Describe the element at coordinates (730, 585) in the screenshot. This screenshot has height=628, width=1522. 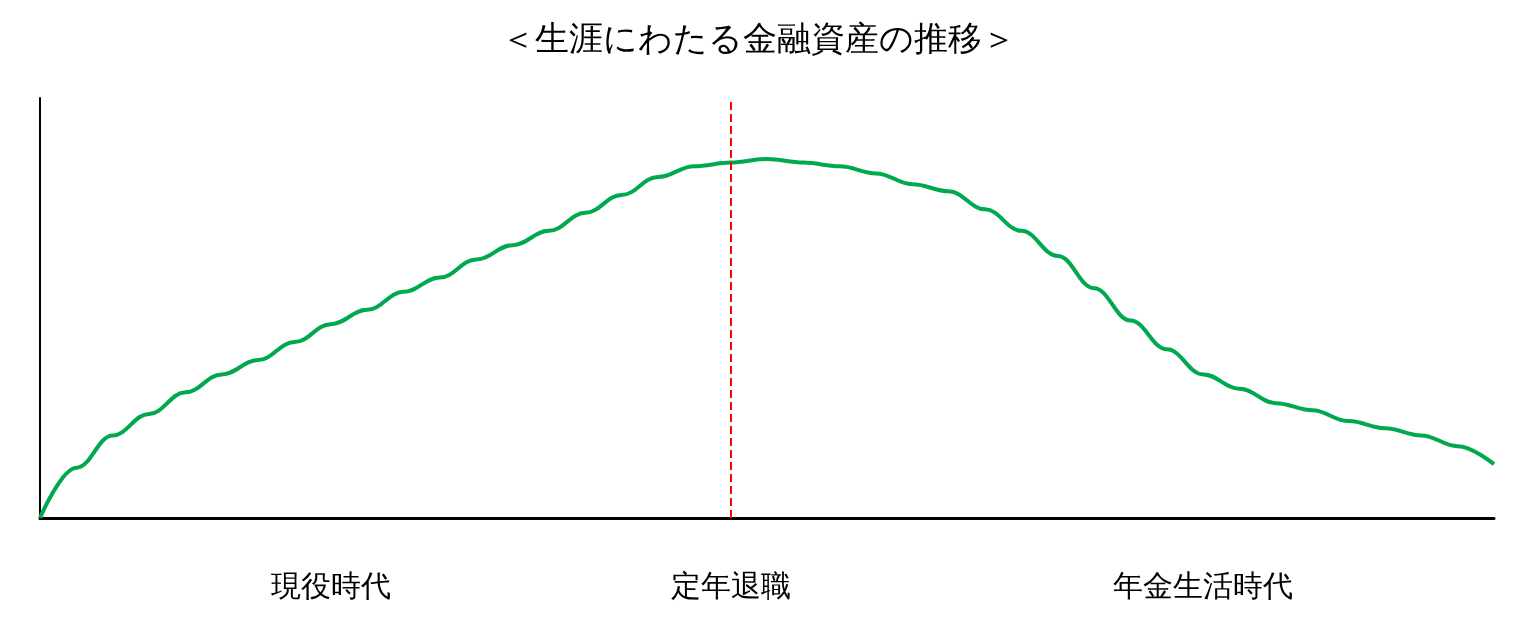
I see `x-tick-label: 定年退職` at that location.